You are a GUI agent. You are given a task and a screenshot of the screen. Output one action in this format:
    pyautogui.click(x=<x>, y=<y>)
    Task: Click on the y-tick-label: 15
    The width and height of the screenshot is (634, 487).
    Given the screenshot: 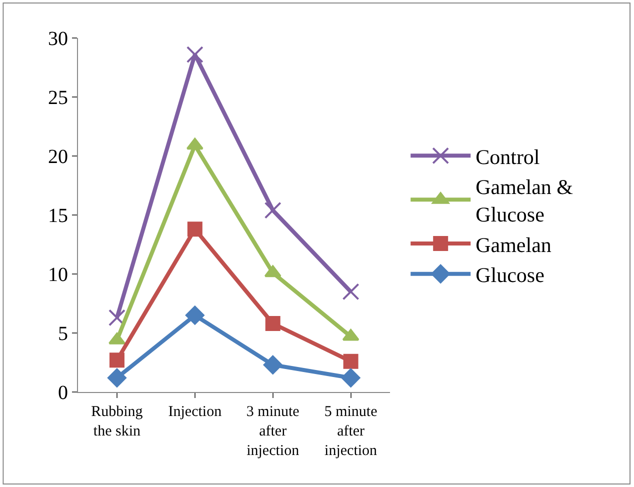 What is the action you would take?
    pyautogui.click(x=58, y=216)
    